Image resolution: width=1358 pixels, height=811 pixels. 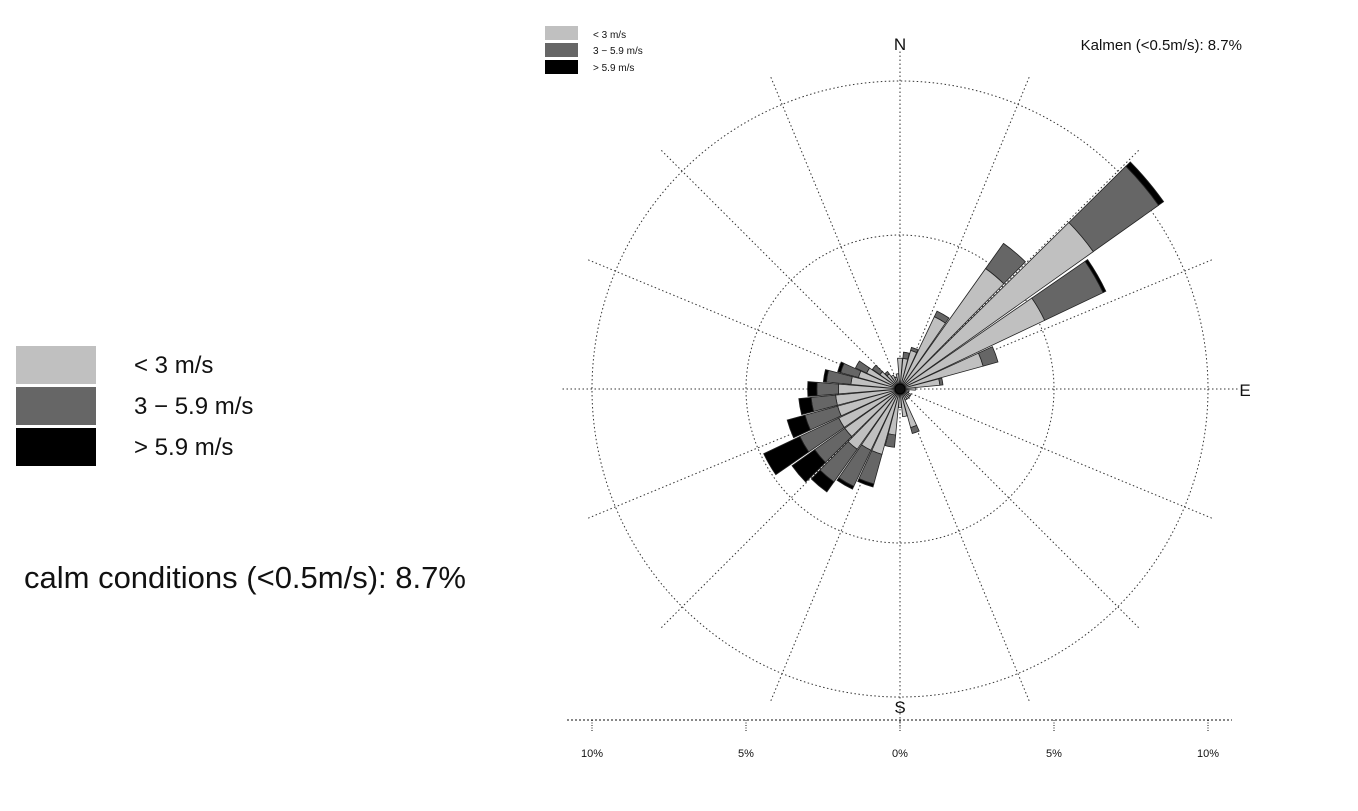 I want to click on legend-label-high: > 5.9 m/s, so click(x=184, y=447).